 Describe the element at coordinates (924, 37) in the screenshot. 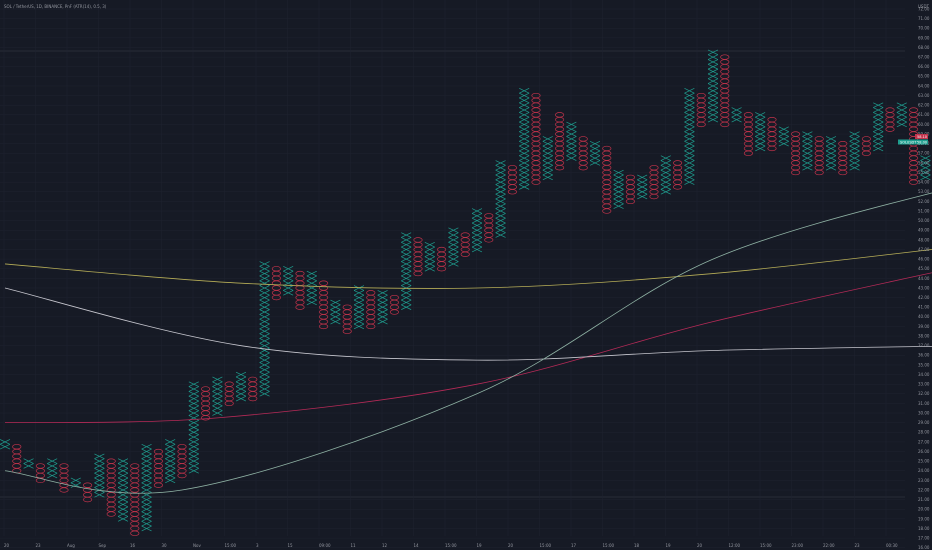

I see `y-tick-label: 69.00` at that location.